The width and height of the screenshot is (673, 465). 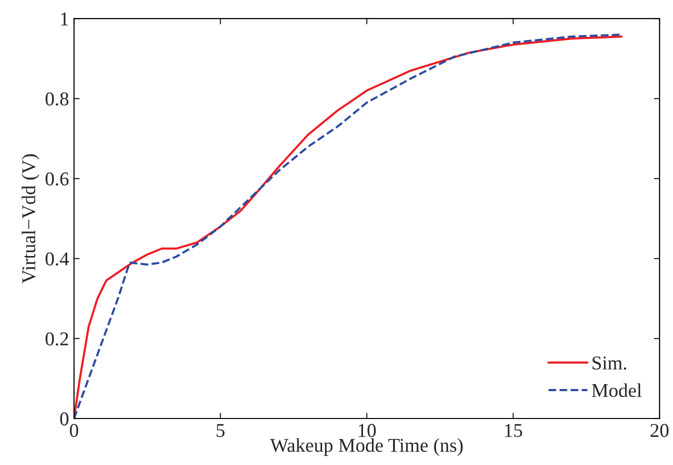 What do you see at coordinates (57, 99) in the screenshot?
I see `y-tick-label: 0.8` at bounding box center [57, 99].